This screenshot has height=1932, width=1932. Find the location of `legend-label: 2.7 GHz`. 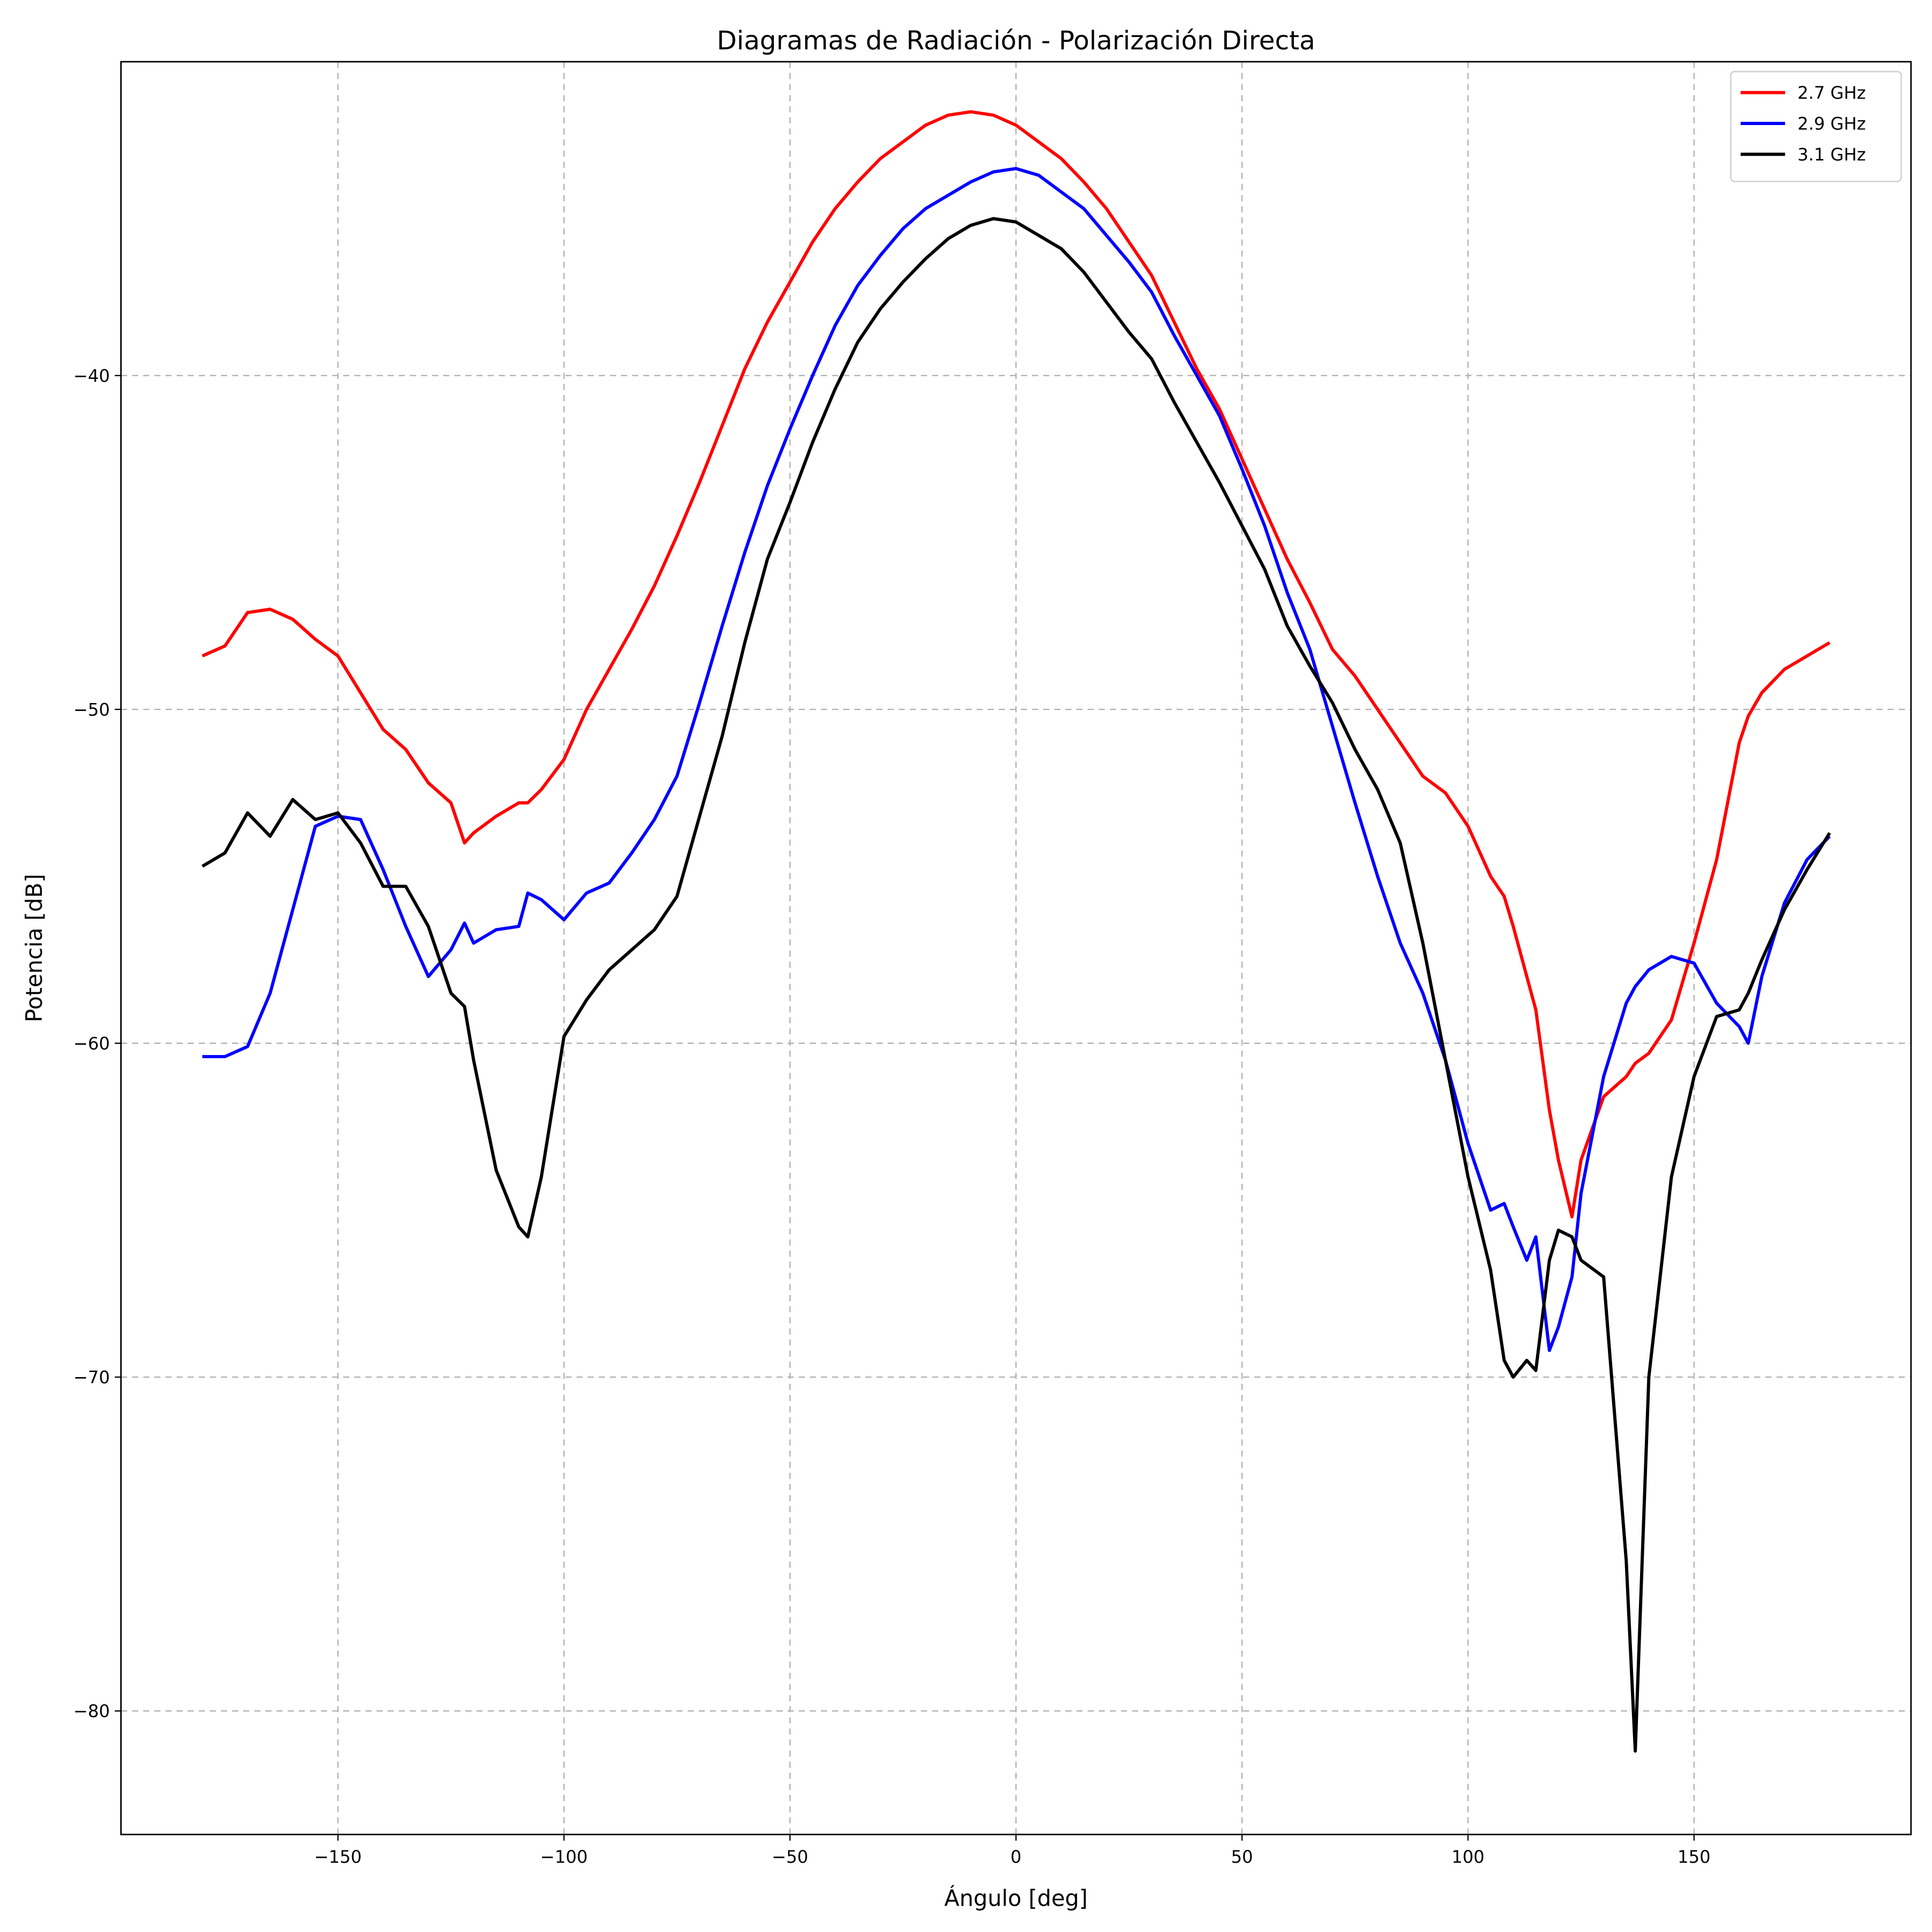

legend-label: 2.7 GHz is located at coordinates (1831, 93).